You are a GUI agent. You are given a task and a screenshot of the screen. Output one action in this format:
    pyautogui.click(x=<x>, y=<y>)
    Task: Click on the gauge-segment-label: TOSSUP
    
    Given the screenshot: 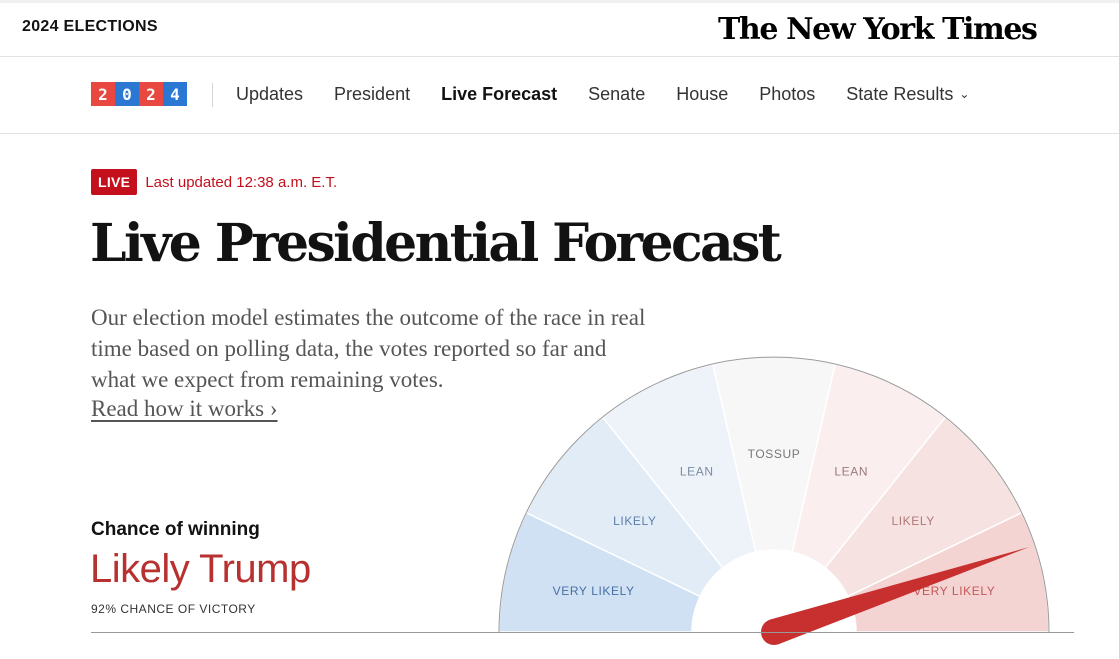 What is the action you would take?
    pyautogui.click(x=774, y=454)
    